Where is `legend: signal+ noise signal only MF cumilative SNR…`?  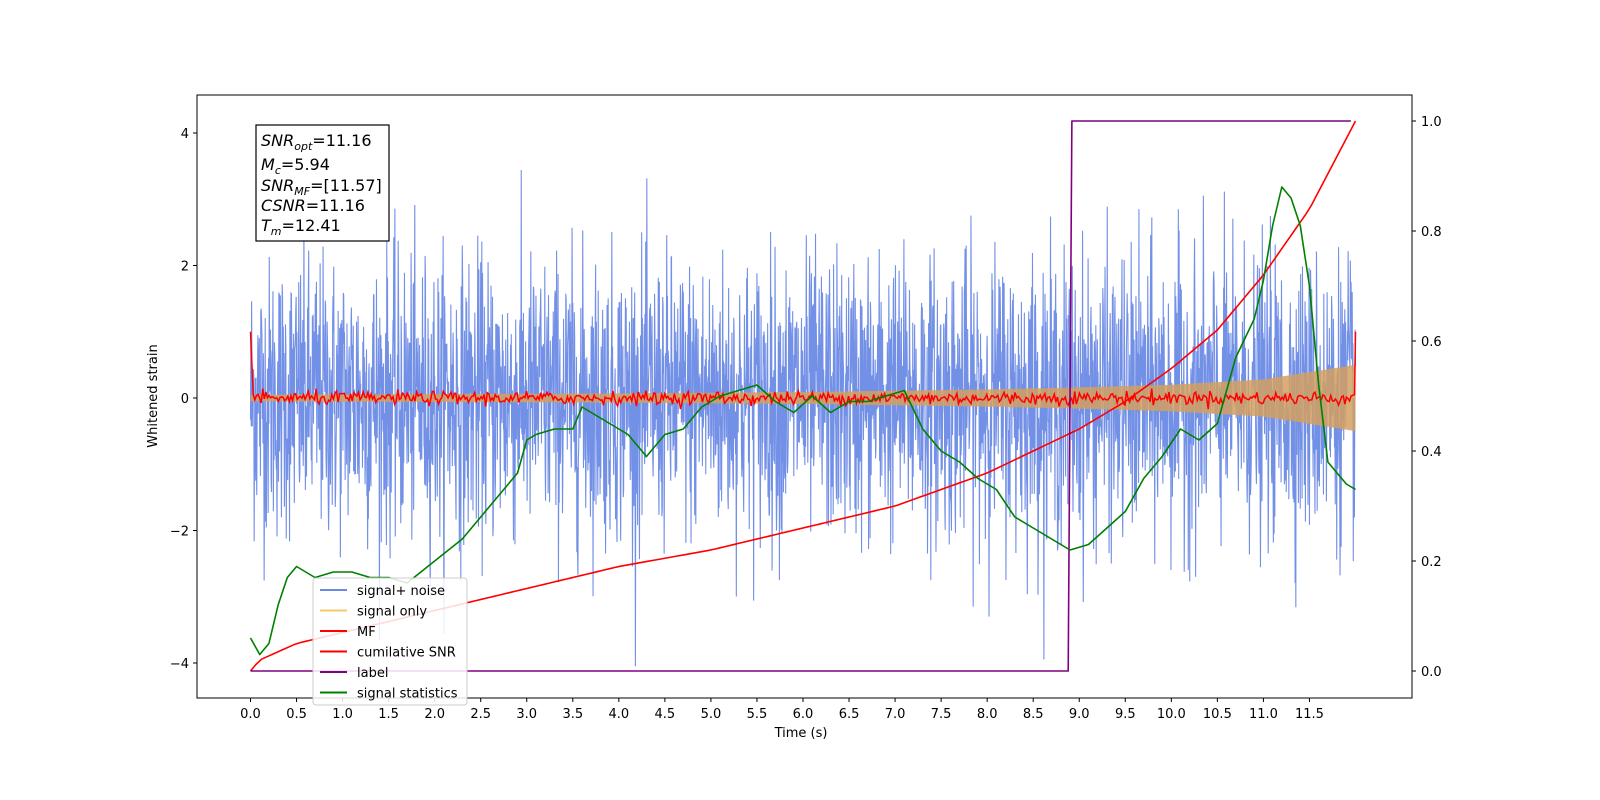 legend: signal+ noise signal only MF cumilative SNR… is located at coordinates (390, 641).